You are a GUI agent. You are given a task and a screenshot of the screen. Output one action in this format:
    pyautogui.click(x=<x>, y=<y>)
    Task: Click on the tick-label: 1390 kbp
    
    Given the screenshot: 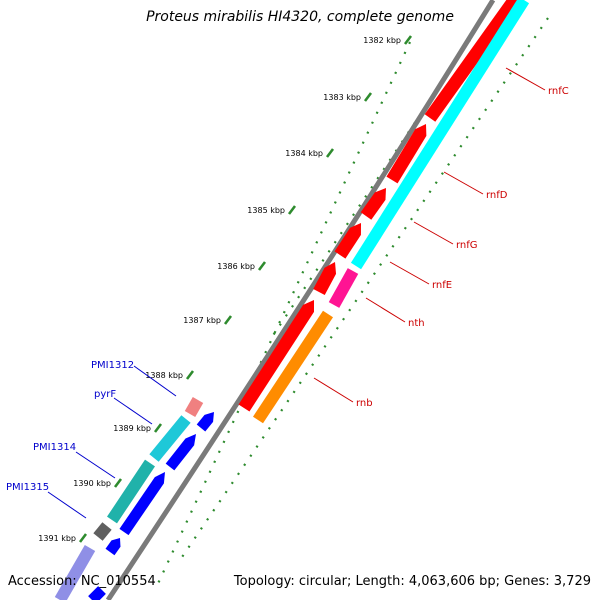 What is the action you would take?
    pyautogui.click(x=92, y=483)
    